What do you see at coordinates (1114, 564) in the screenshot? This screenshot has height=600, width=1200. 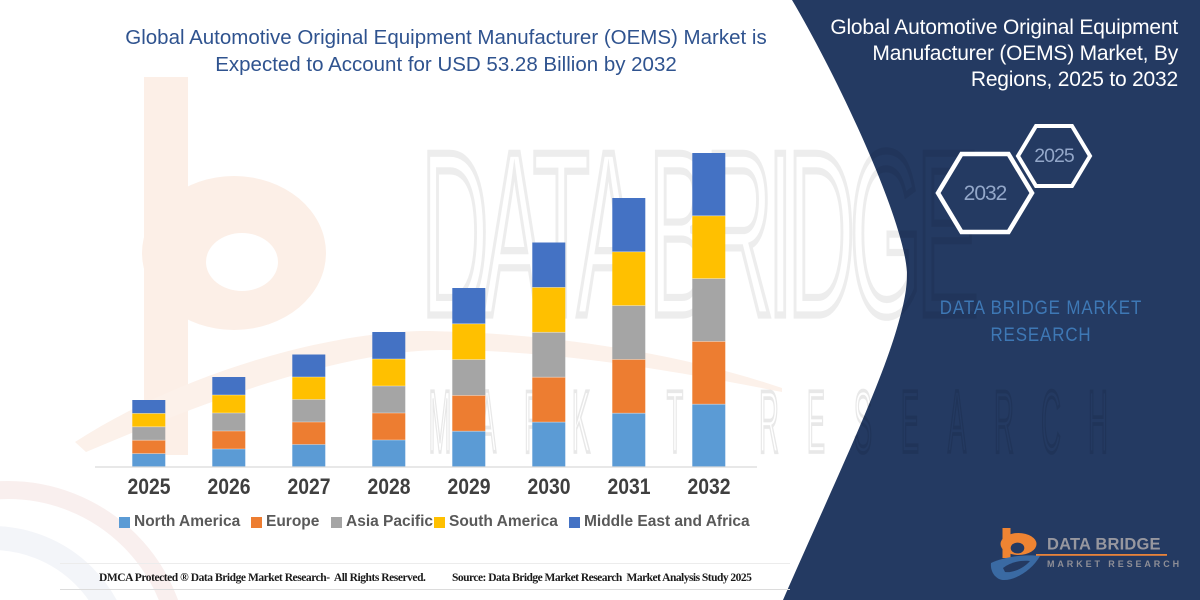 I see `svg-text: MARKET RESEARCH` at bounding box center [1114, 564].